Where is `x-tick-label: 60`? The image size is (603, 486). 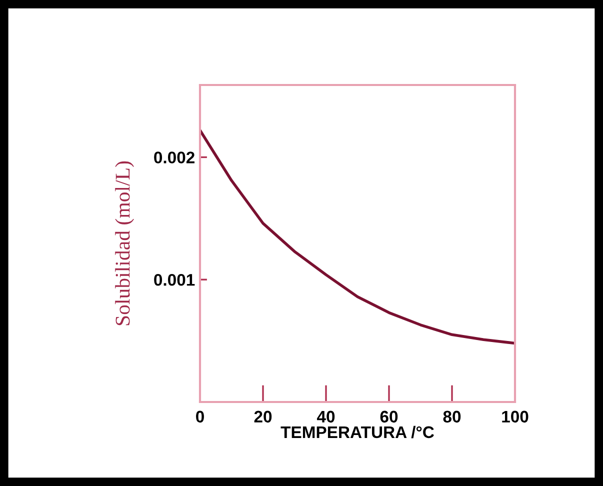
x-tick-label: 60 is located at coordinates (389, 416).